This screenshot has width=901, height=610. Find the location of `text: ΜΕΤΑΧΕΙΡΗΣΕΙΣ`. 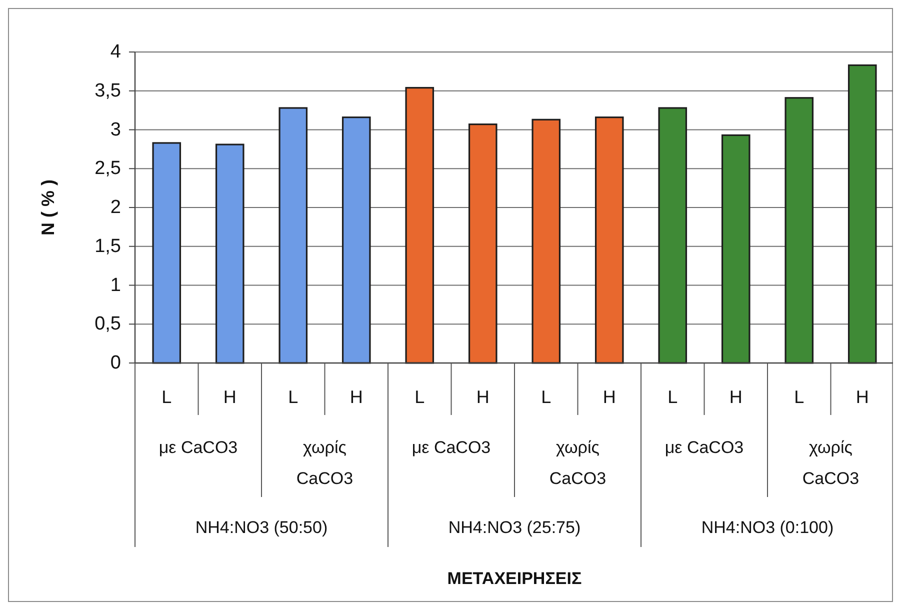

text: ΜΕΤΑΧΕΙΡΗΣΕΙΣ is located at coordinates (514, 578).